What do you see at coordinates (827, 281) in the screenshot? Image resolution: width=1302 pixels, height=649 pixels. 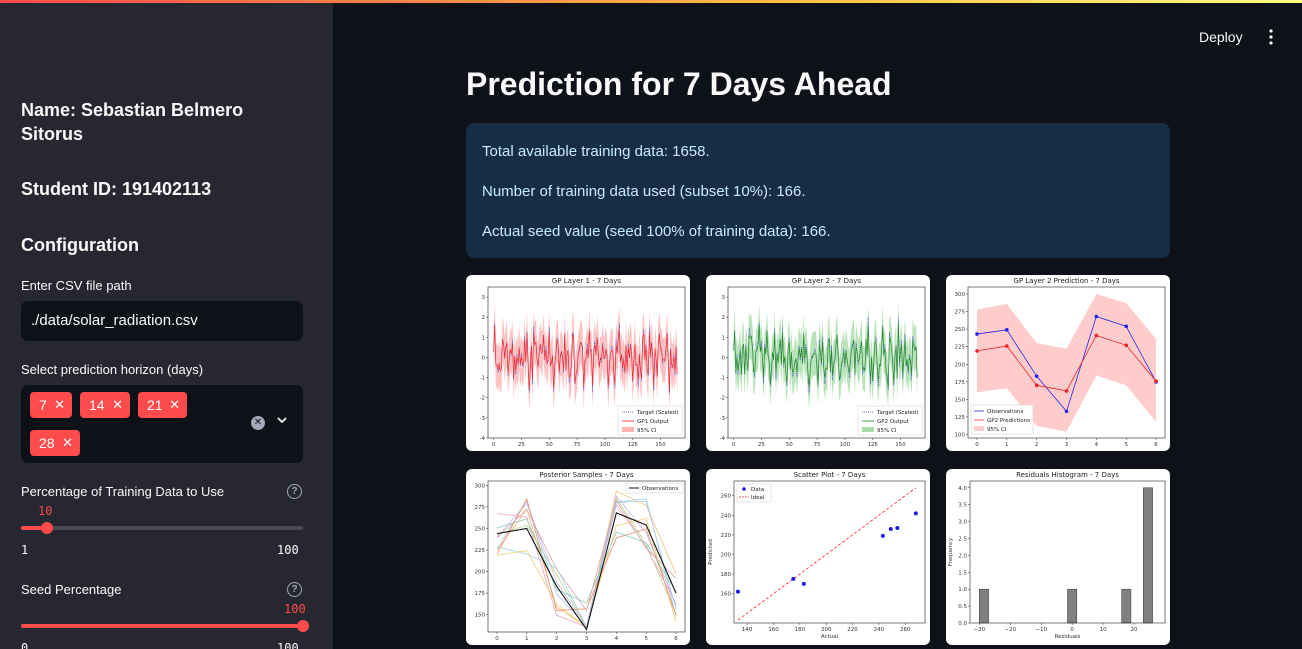 I see `chart-title: GP Layer 2 - 7 Days` at bounding box center [827, 281].